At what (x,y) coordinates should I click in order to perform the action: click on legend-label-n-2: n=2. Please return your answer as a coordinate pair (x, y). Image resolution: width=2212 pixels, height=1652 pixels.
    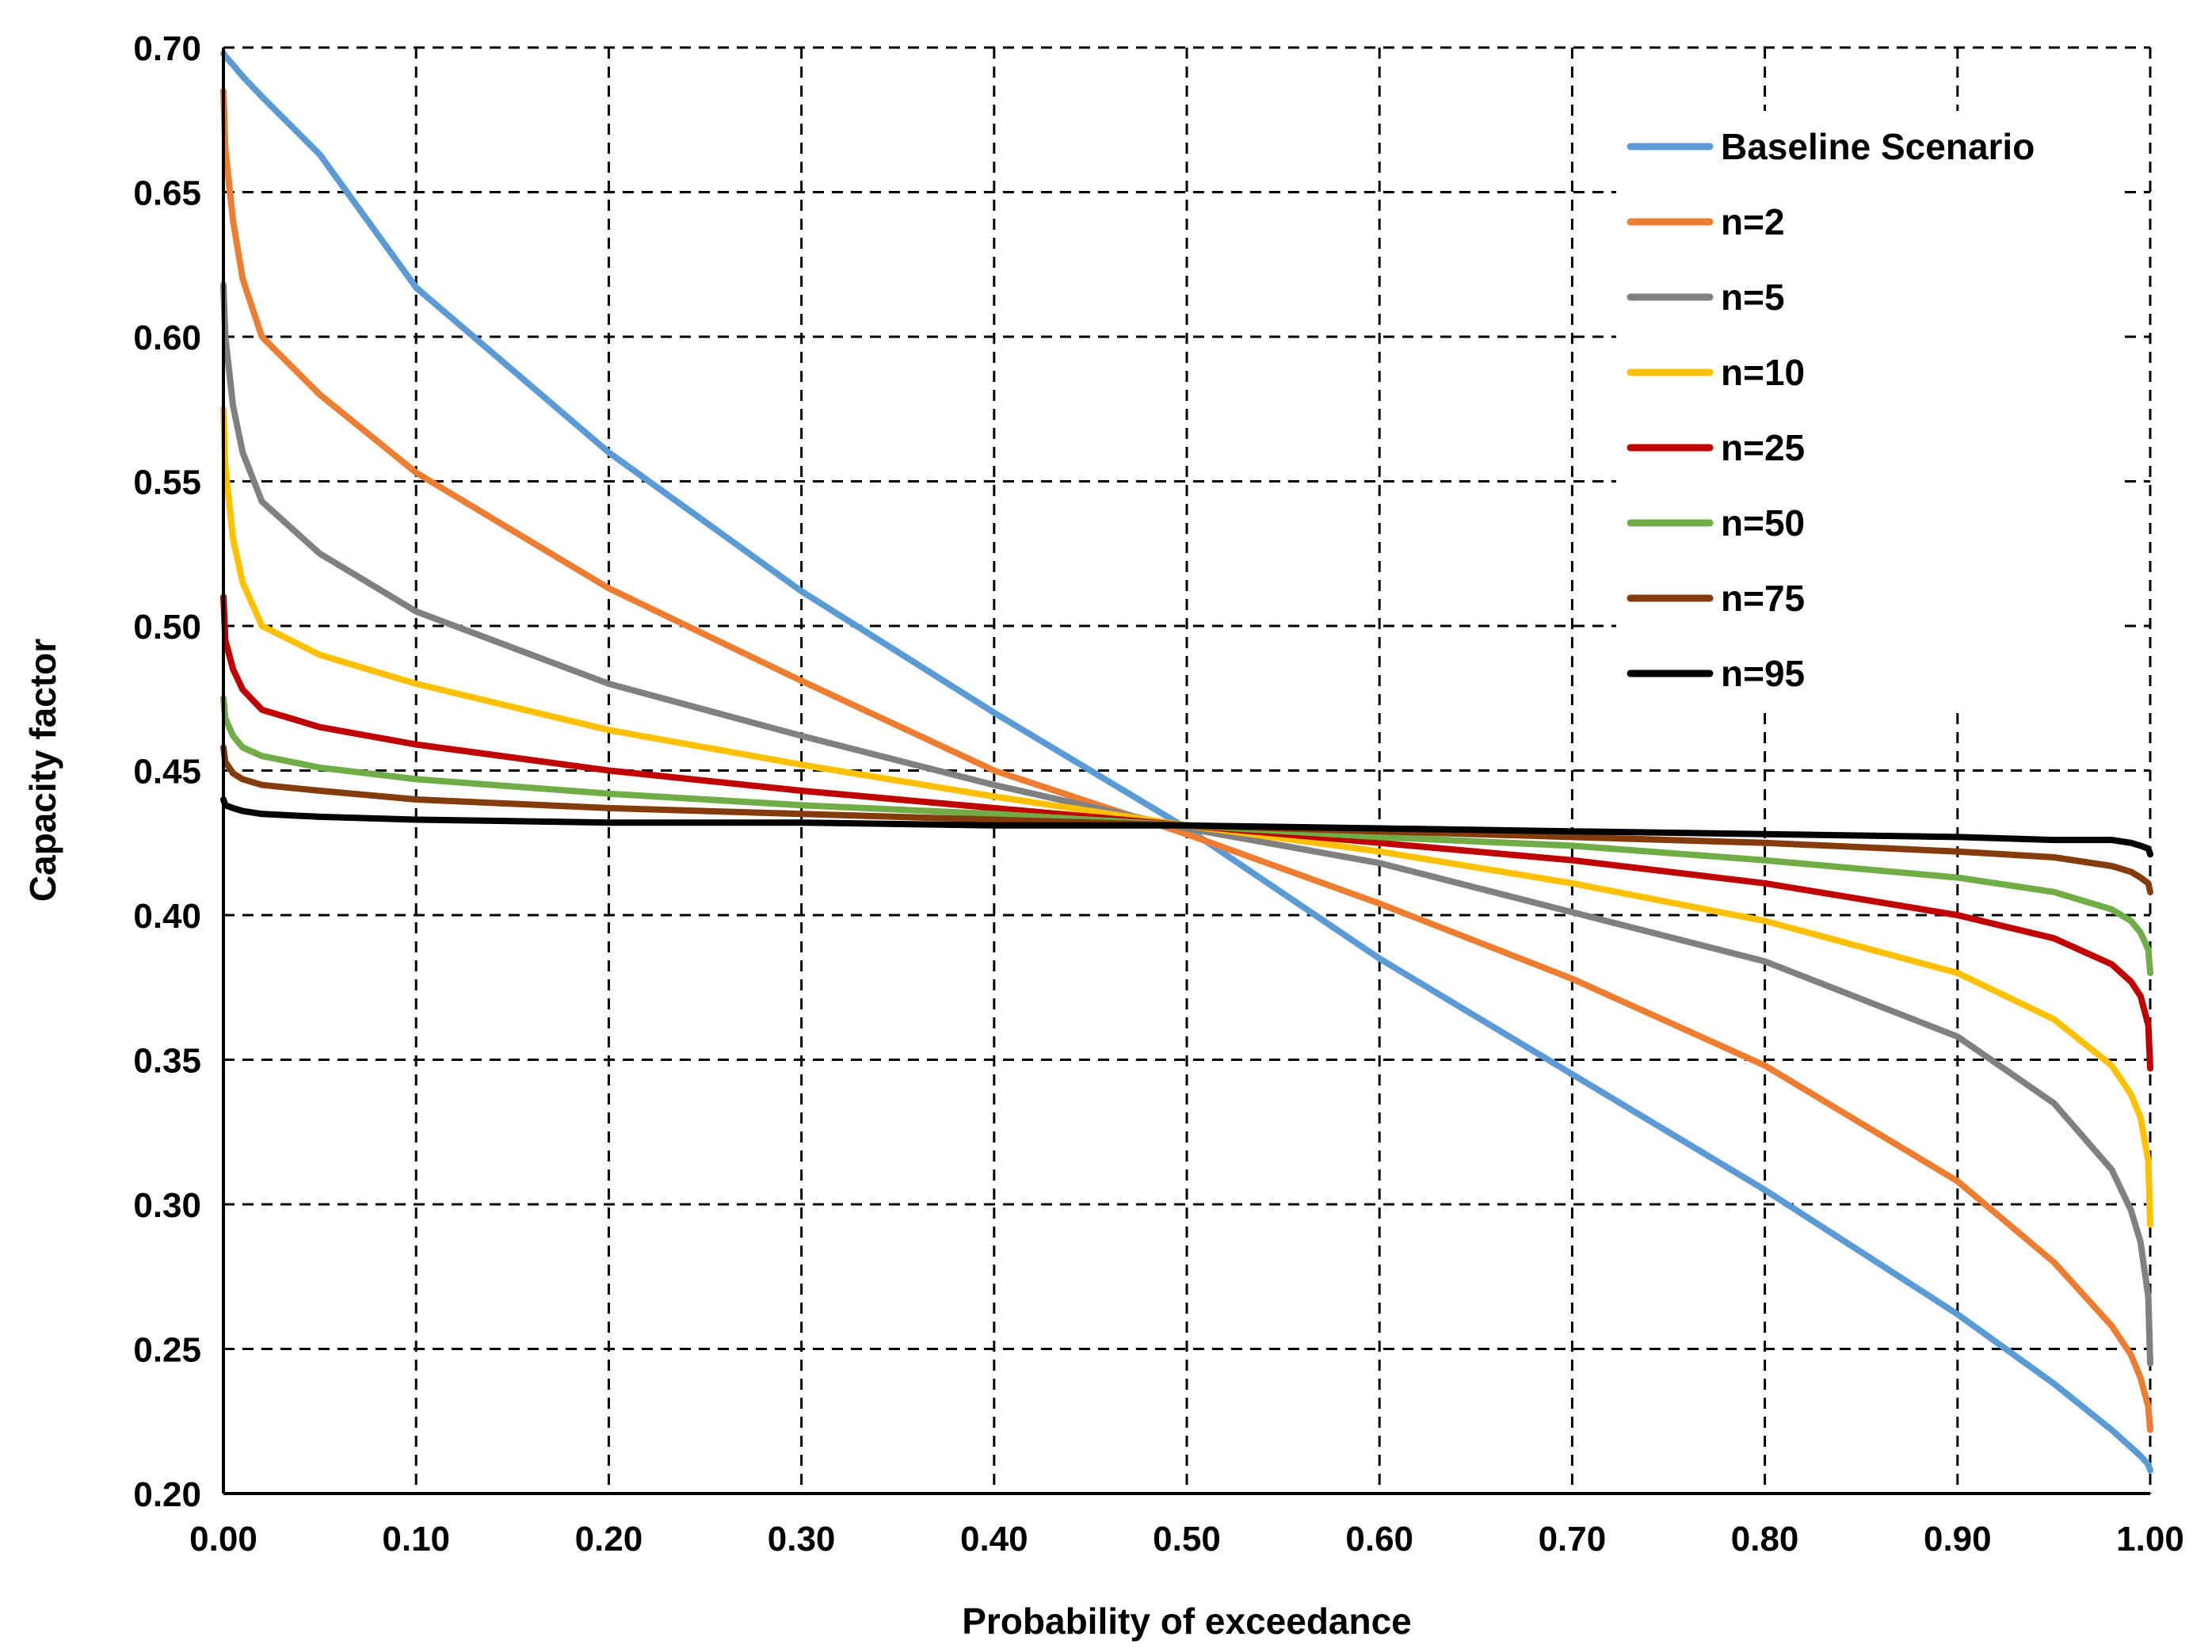
    Looking at the image, I should click on (1753, 221).